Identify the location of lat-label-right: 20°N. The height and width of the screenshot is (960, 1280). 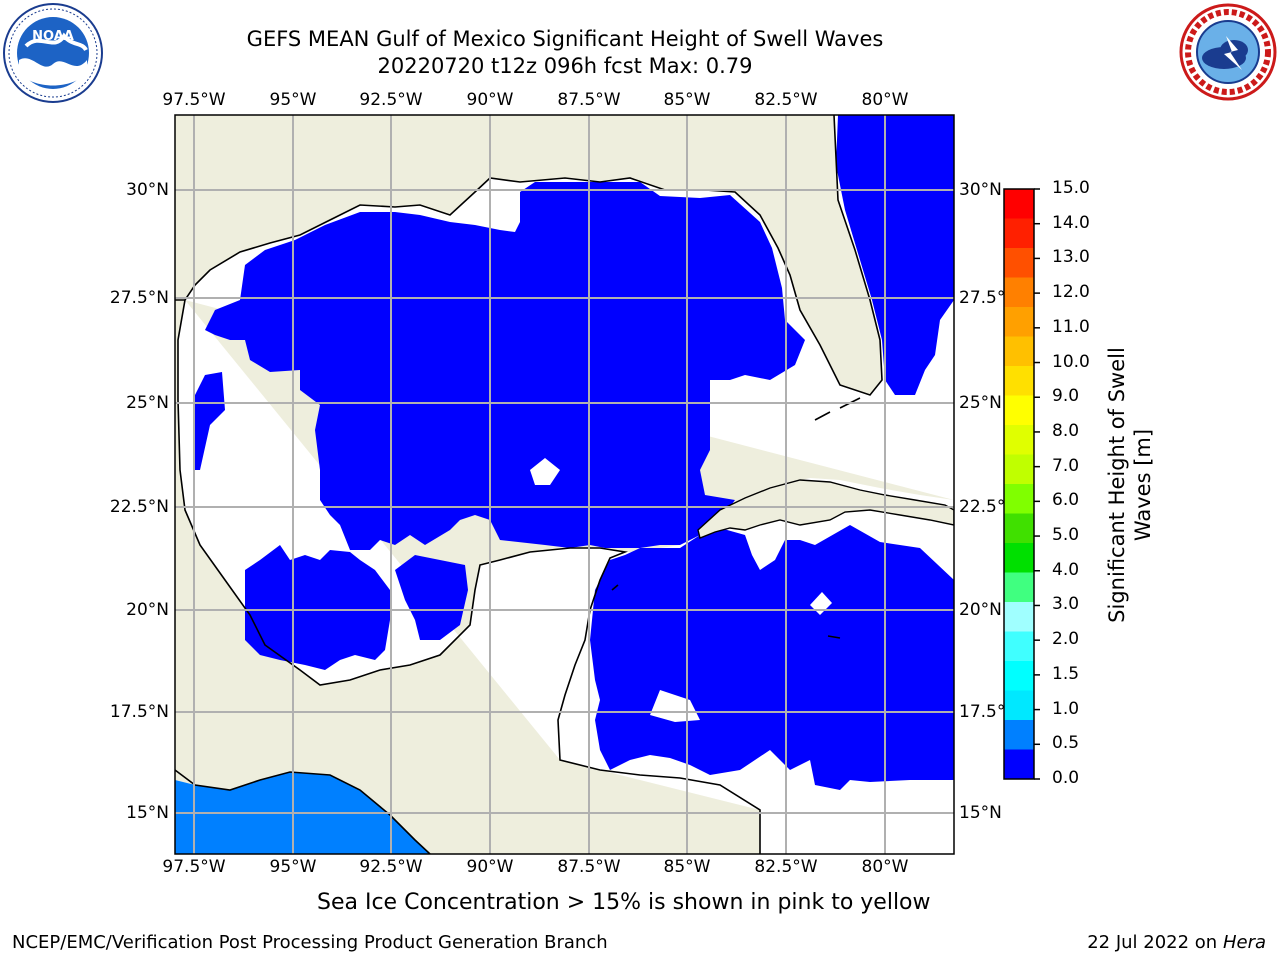
(980, 610).